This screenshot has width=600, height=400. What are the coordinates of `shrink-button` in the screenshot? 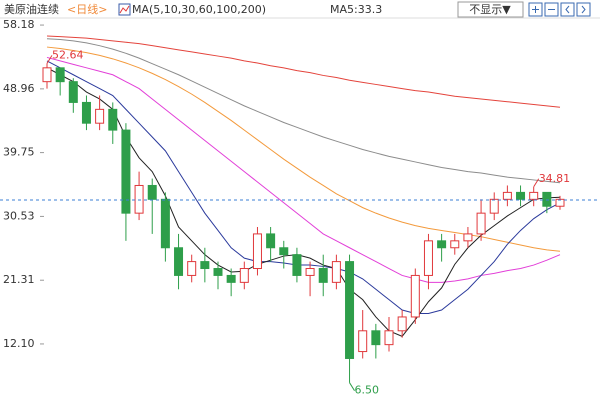 It's located at (551, 9).